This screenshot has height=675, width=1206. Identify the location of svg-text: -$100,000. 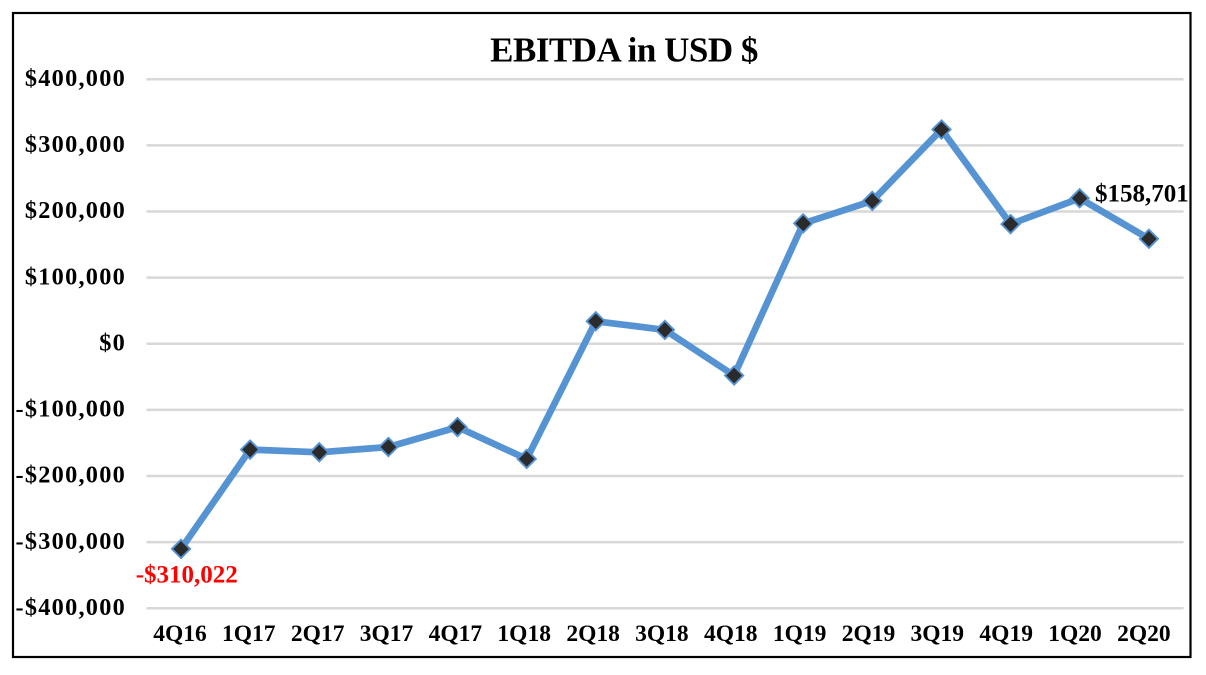
(71, 409).